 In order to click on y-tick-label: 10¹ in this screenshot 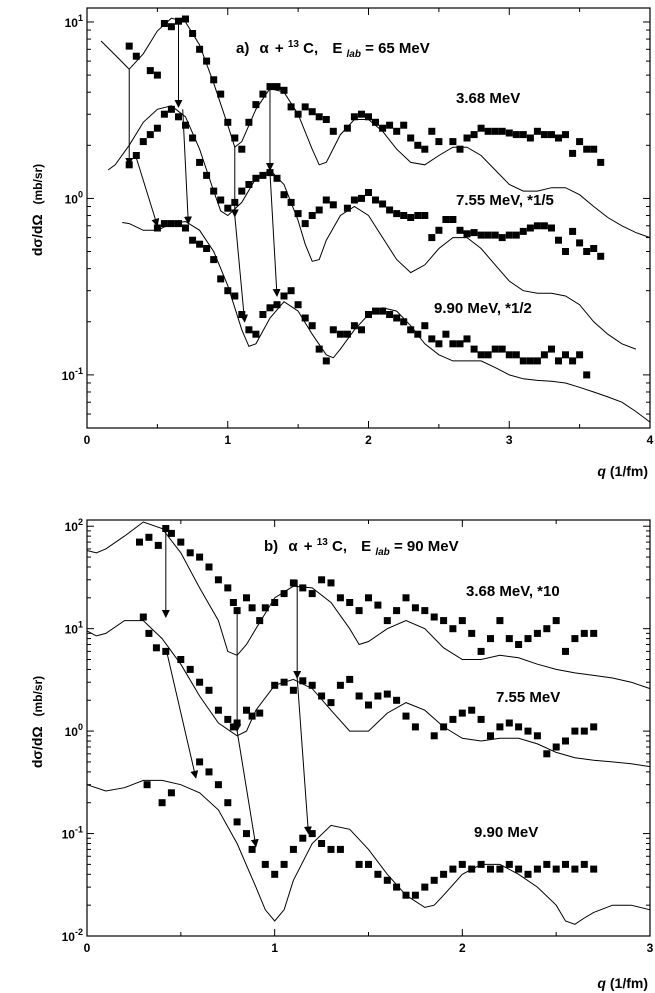, I will do `click(74, 21)`.